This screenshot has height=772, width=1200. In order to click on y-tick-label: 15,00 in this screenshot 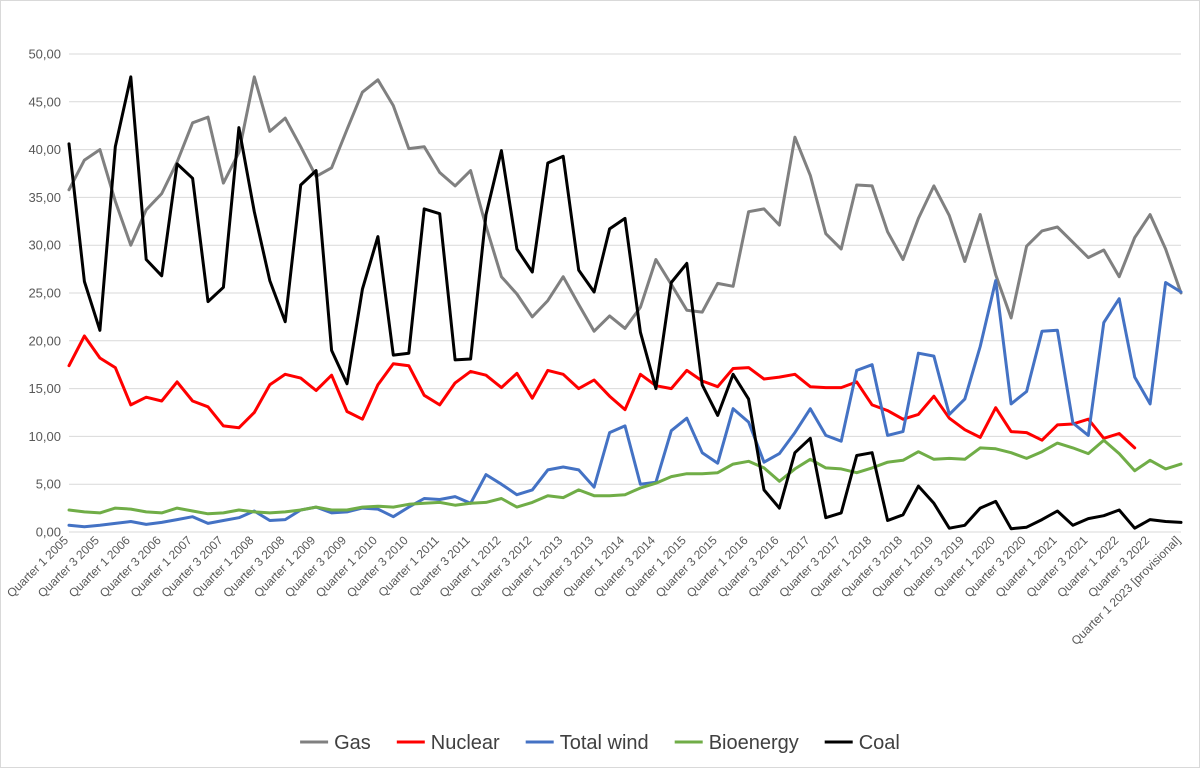, I will do `click(44, 388)`.